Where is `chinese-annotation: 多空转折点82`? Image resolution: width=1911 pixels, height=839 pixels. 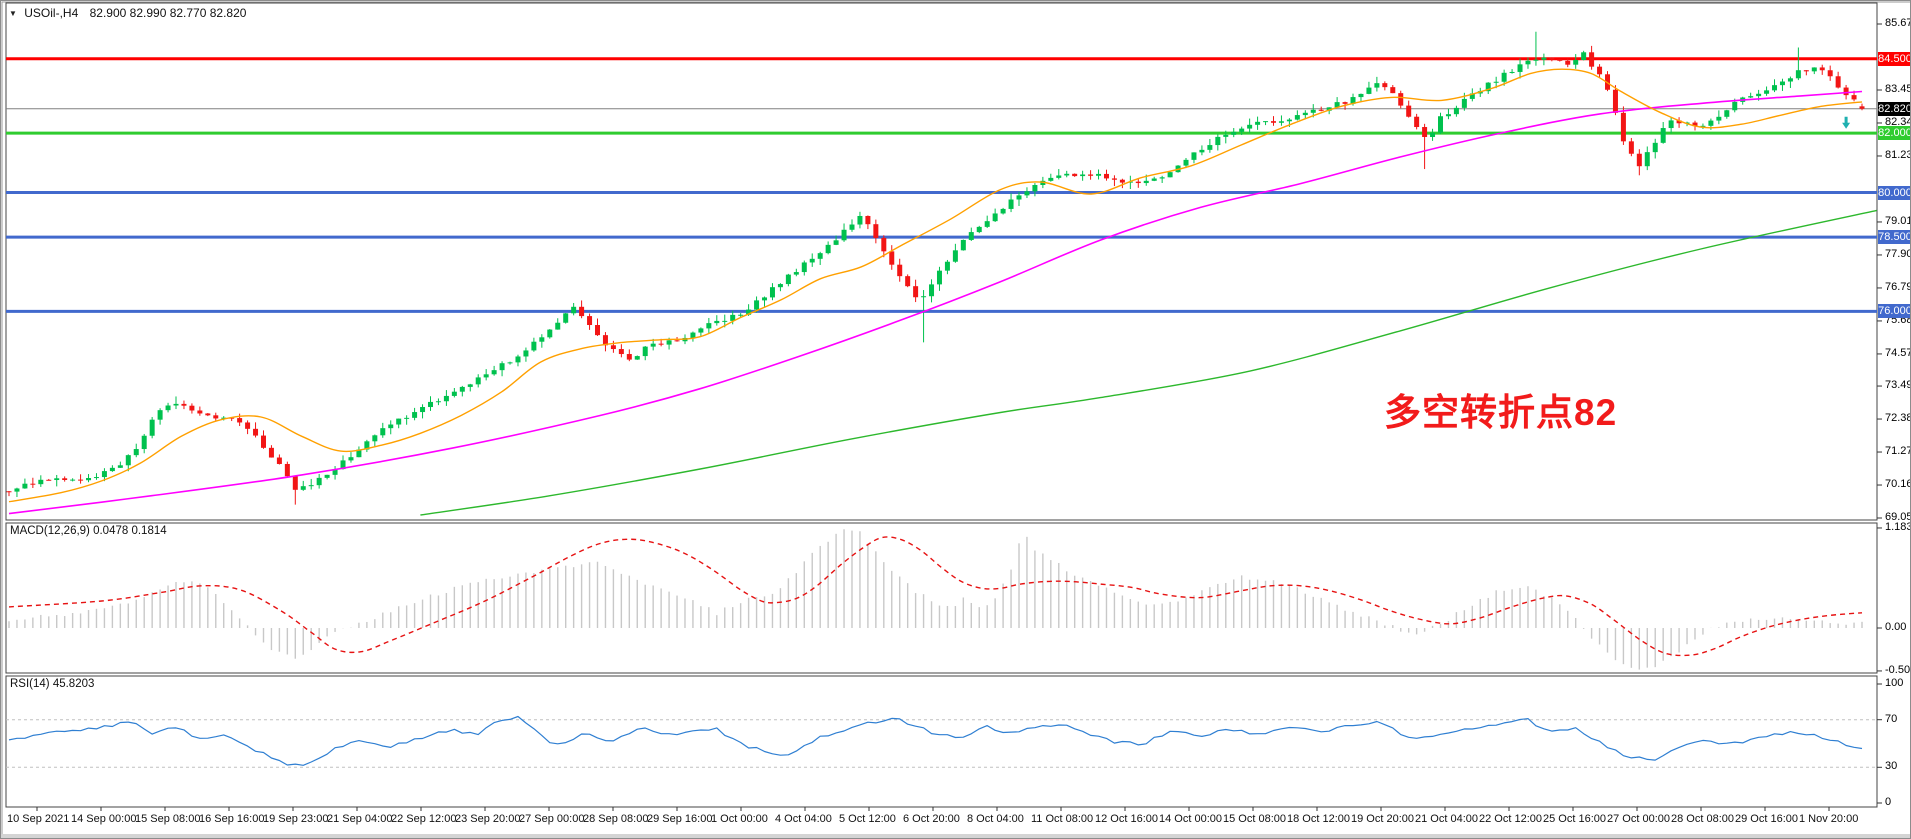 chinese-annotation: 多空转折点82 is located at coordinates (1501, 412).